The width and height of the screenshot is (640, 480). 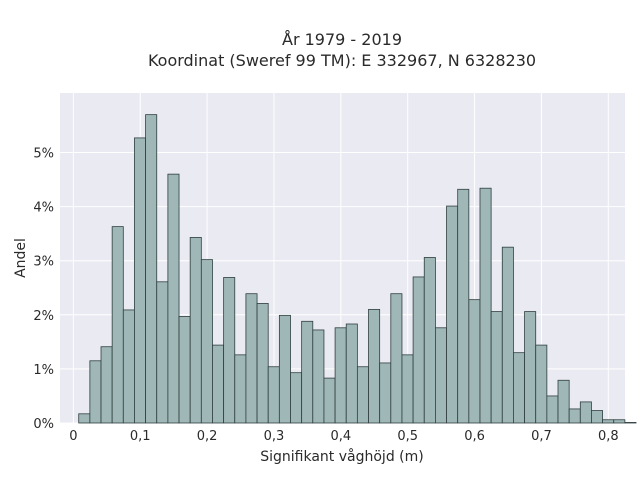 I want to click on chart-title-line-1: År 1979 - 2019, so click(x=342, y=39).